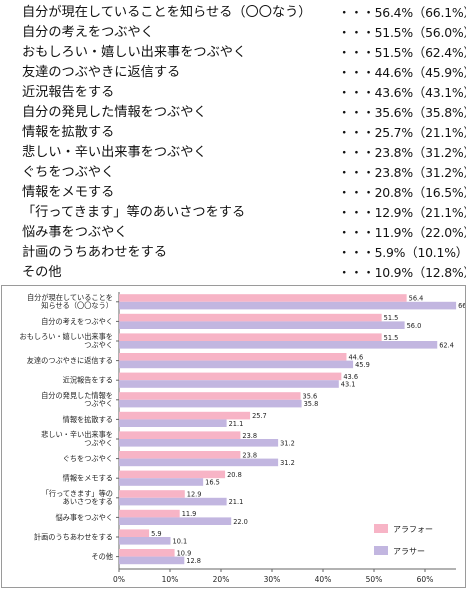  I want to click on list-item: 自分が現在していることを知らせる（〇〇なう） ・・・56.4%（66.1%）, so click(233, 13).